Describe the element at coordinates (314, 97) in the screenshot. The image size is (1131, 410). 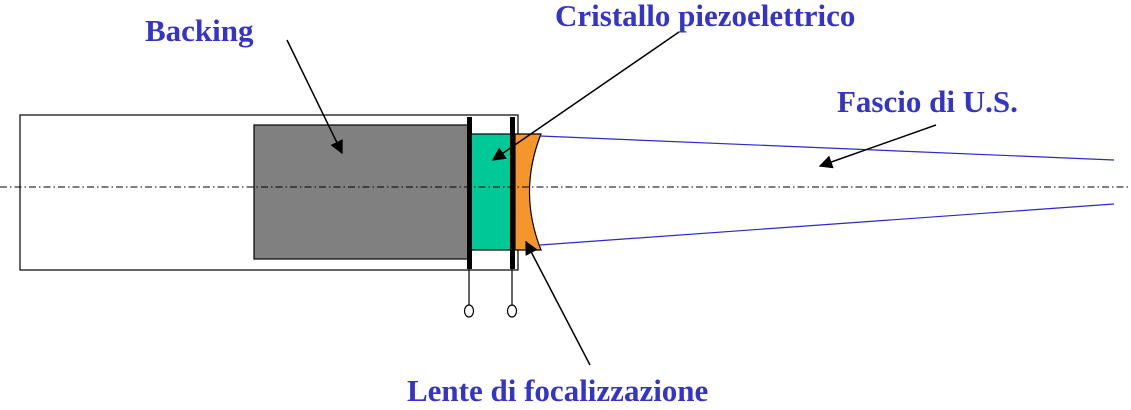
I see `backing-pointer-arrow` at that location.